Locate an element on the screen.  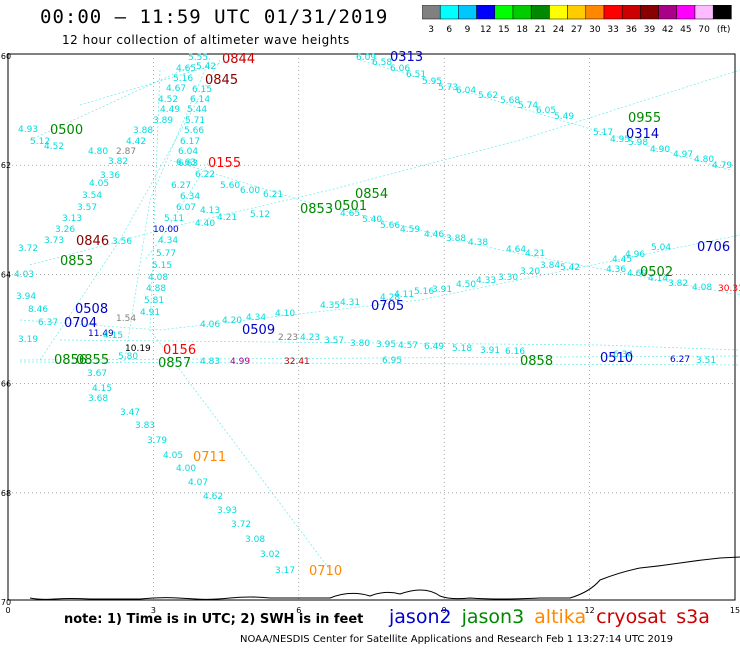
wave-height-value: 6.06 is located at coordinates (400, 69).